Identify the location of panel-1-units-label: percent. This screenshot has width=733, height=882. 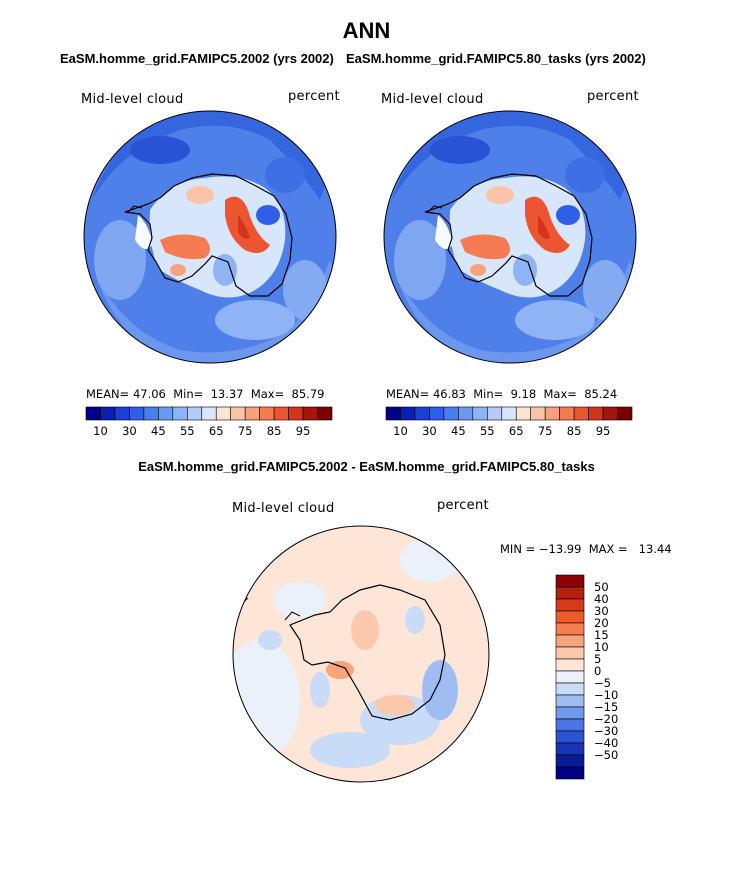
(314, 96).